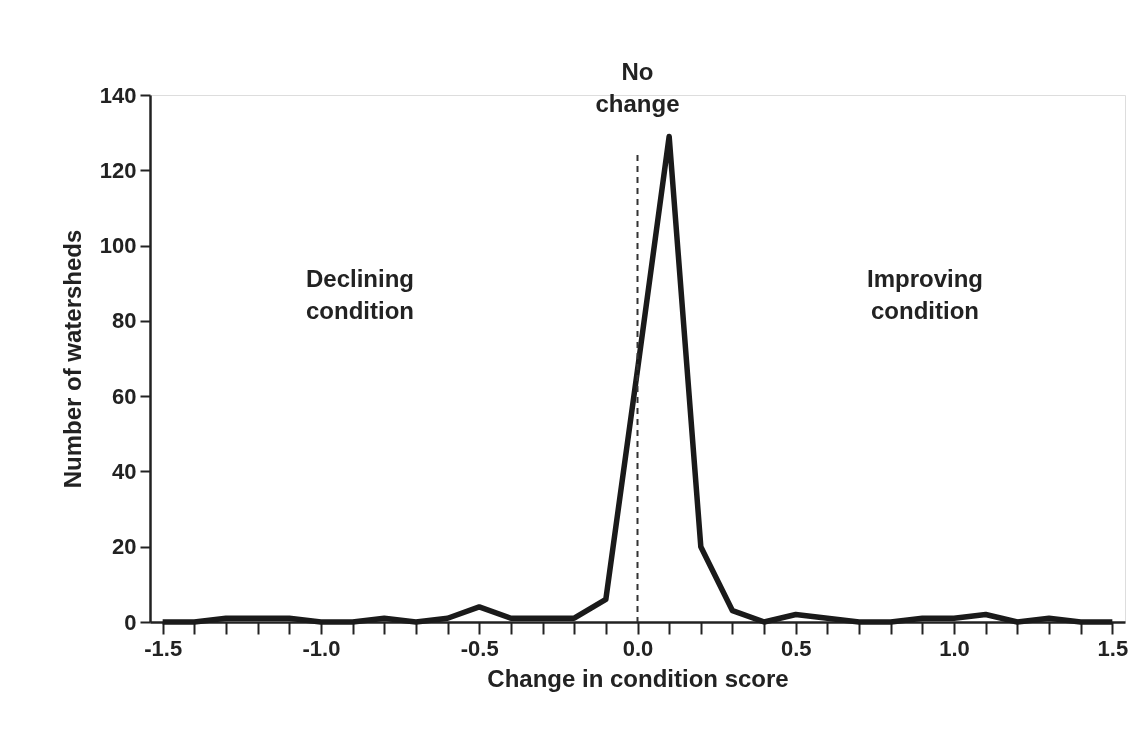 The width and height of the screenshot is (1140, 753). What do you see at coordinates (796, 648) in the screenshot?
I see `x-tick-label: 0.5` at bounding box center [796, 648].